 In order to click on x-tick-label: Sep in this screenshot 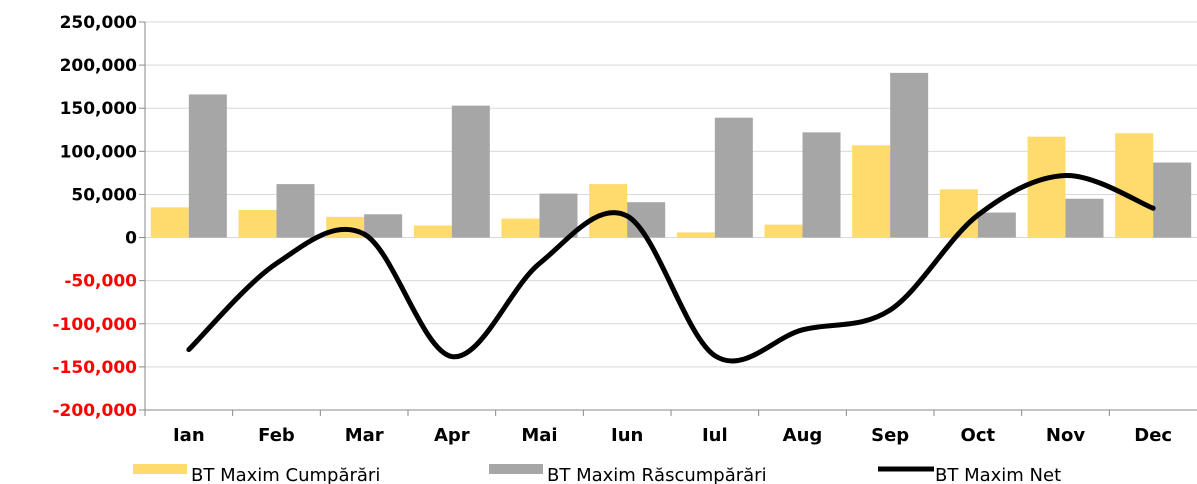, I will do `click(890, 435)`.